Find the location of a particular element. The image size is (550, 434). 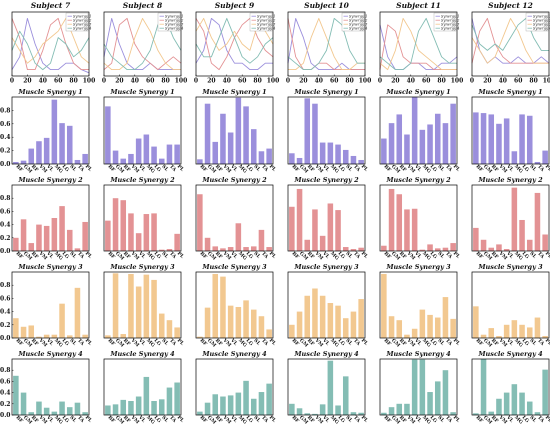

y-tick-label: 0.6 is located at coordinates (5, 211).